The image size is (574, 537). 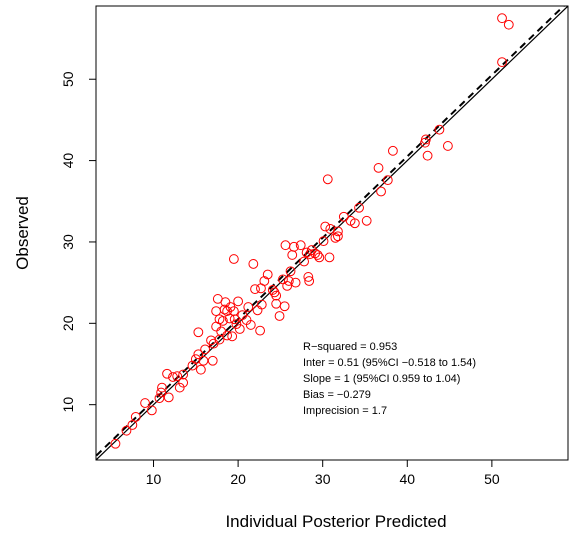 I want to click on annotation-r-squared: R−squared = 0.953, so click(x=350, y=347).